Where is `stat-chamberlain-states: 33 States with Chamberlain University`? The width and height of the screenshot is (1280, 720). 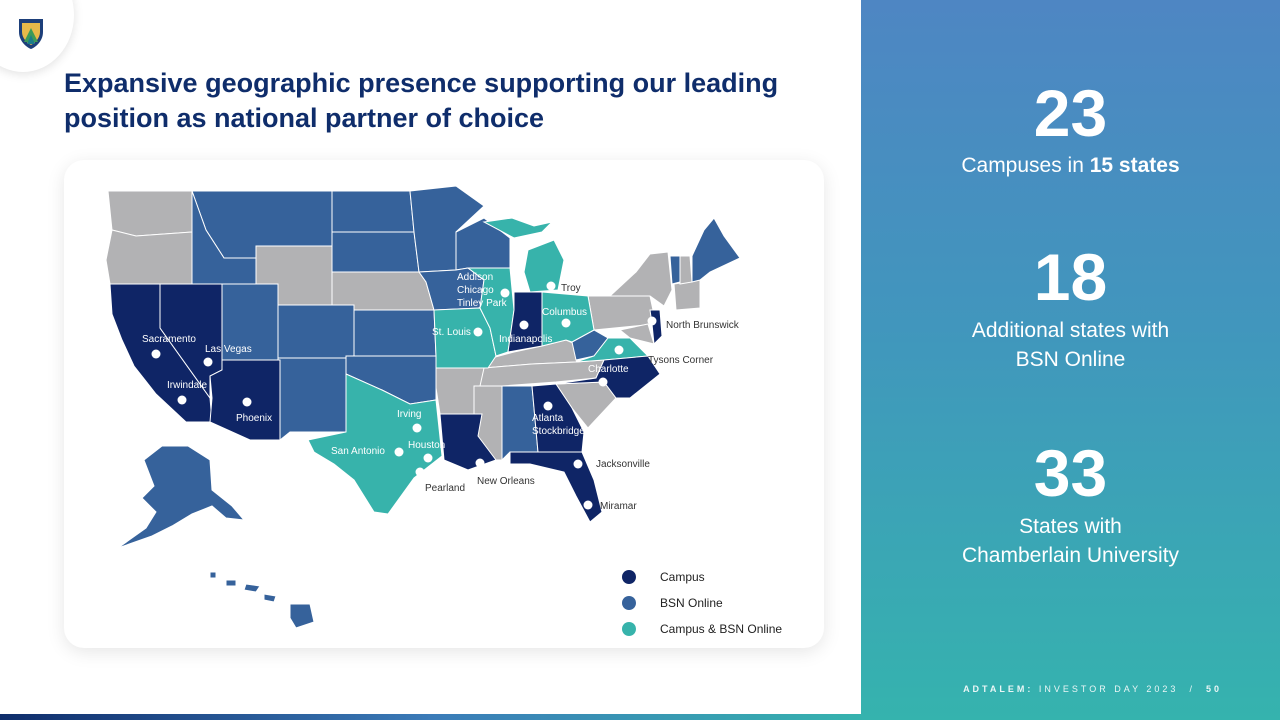
stat-chamberlain-states: 33 States with Chamberlain University is located at coordinates (1070, 504).